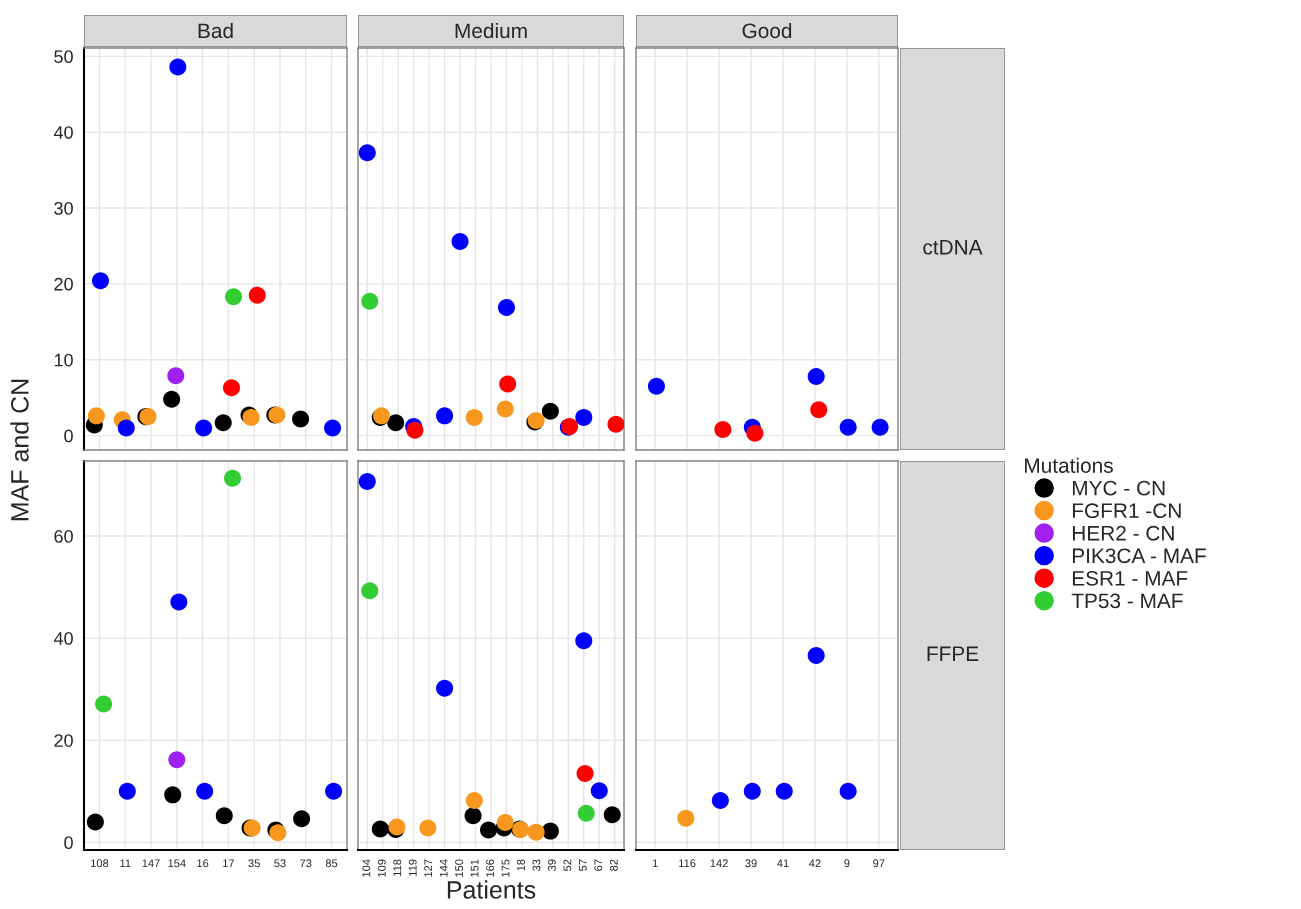 This screenshot has width=1301, height=909. I want to click on x-tick-label: 73, so click(306, 863).